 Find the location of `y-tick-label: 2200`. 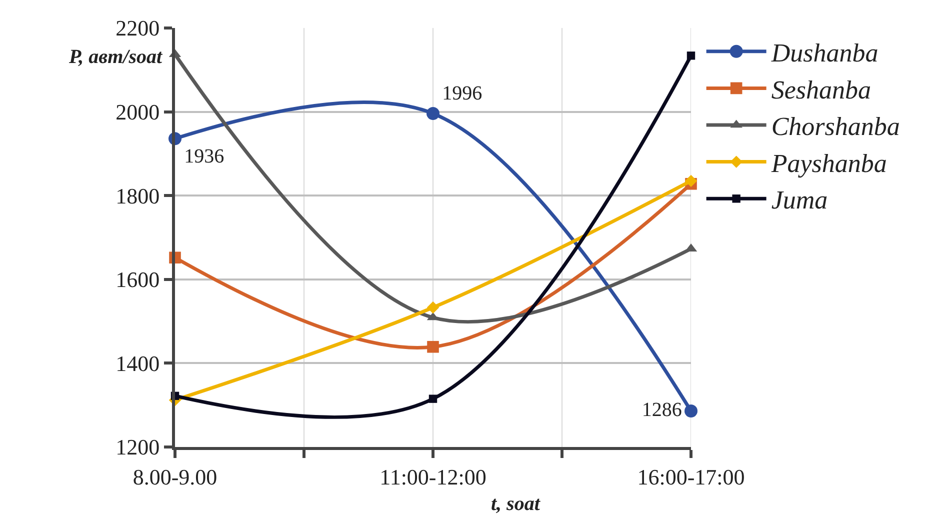

y-tick-label: 2200 is located at coordinates (138, 28).